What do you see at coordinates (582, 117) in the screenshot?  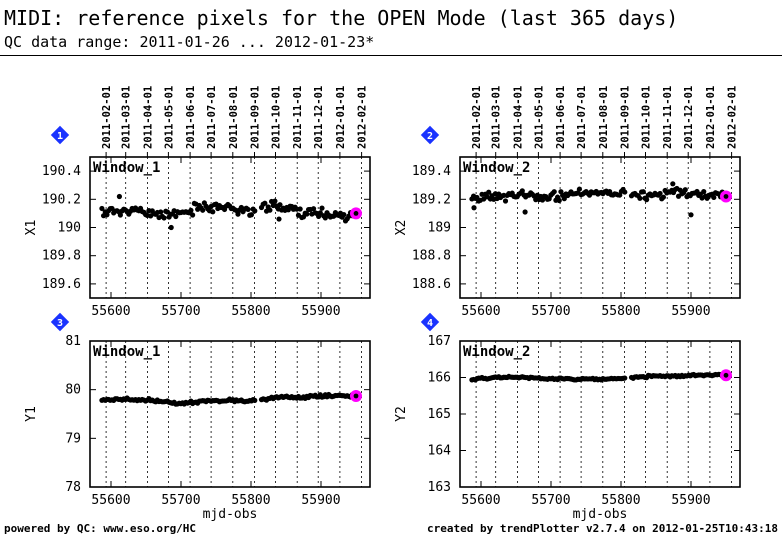 I see `date-tick-label: 2011-07-01` at bounding box center [582, 117].